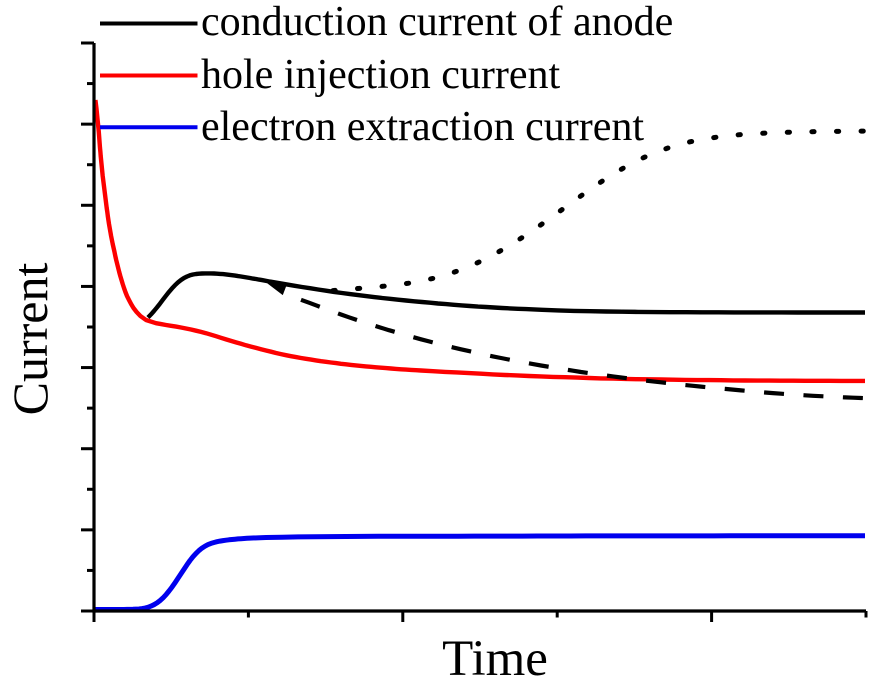 The width and height of the screenshot is (882, 687). Describe the element at coordinates (423, 127) in the screenshot. I see `legend-label-electron-extraction-current: electron extraction current` at that location.